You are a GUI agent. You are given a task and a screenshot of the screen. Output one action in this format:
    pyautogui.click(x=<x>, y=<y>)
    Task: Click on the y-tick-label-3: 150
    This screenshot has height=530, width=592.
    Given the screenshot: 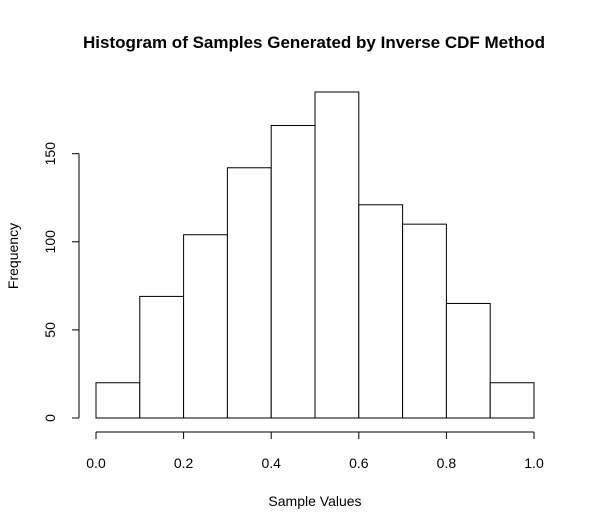 What is the action you would take?
    pyautogui.click(x=50, y=154)
    